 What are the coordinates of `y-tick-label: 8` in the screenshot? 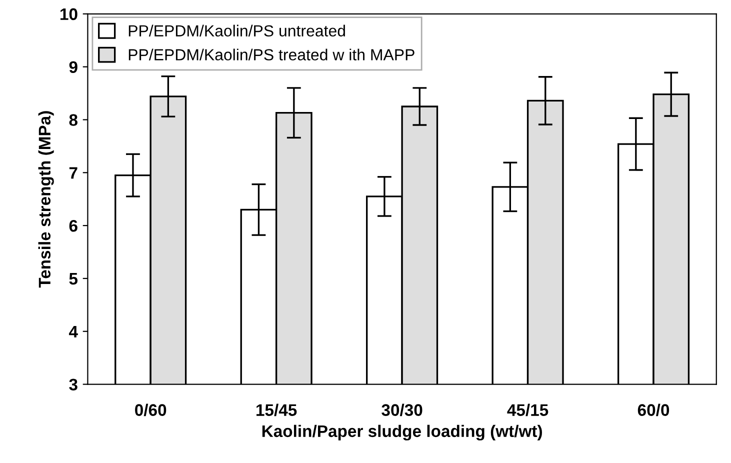 It's located at (73, 120).